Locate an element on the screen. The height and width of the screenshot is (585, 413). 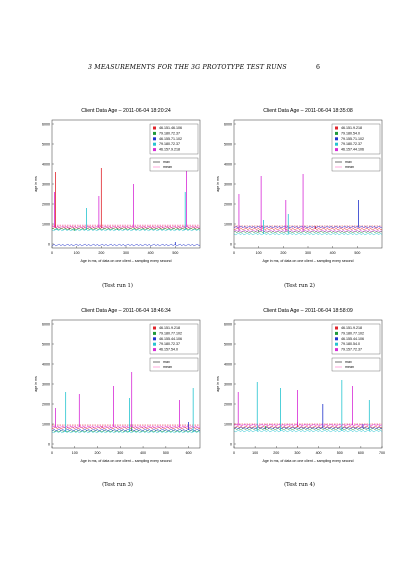
legend-label: 46.151.46.106 is located at coordinates (170, 128).